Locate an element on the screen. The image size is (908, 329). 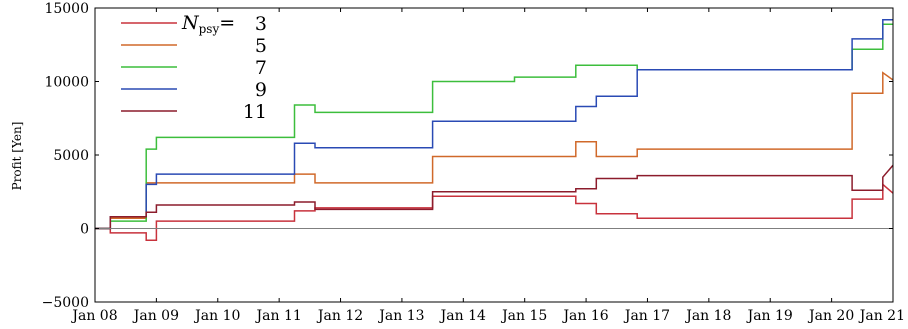
y-tick-label: 0 is located at coordinates (84, 230).